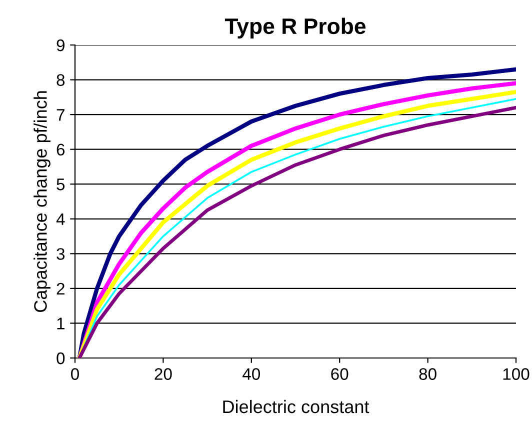 The width and height of the screenshot is (532, 434). What do you see at coordinates (60, 219) in the screenshot?
I see `y-tick-label: 4` at bounding box center [60, 219].